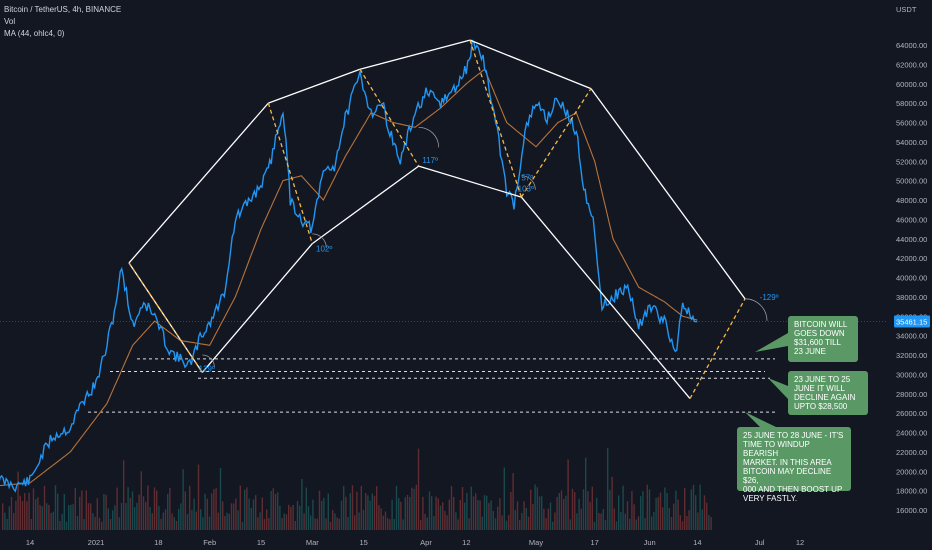 This screenshot has height=550, width=932. What do you see at coordinates (906, 9) in the screenshot?
I see `currency-label: USDT` at bounding box center [906, 9].